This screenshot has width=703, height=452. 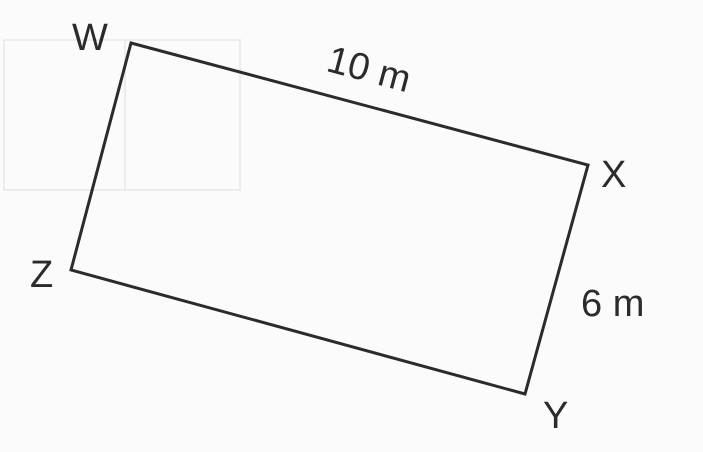 I want to click on vertex-label-w: W, so click(x=90, y=38).